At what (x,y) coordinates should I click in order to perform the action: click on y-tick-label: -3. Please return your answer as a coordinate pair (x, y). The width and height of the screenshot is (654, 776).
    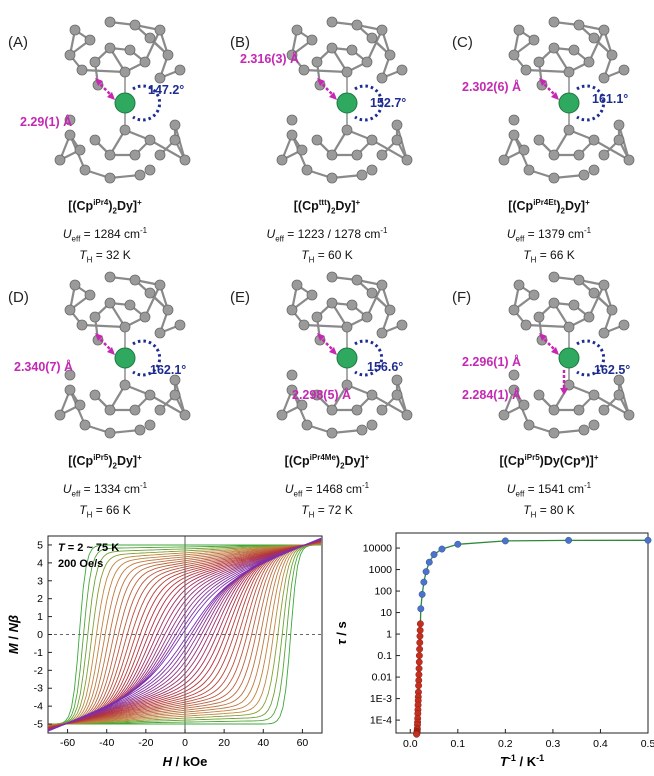
    Looking at the image, I should click on (38, 689).